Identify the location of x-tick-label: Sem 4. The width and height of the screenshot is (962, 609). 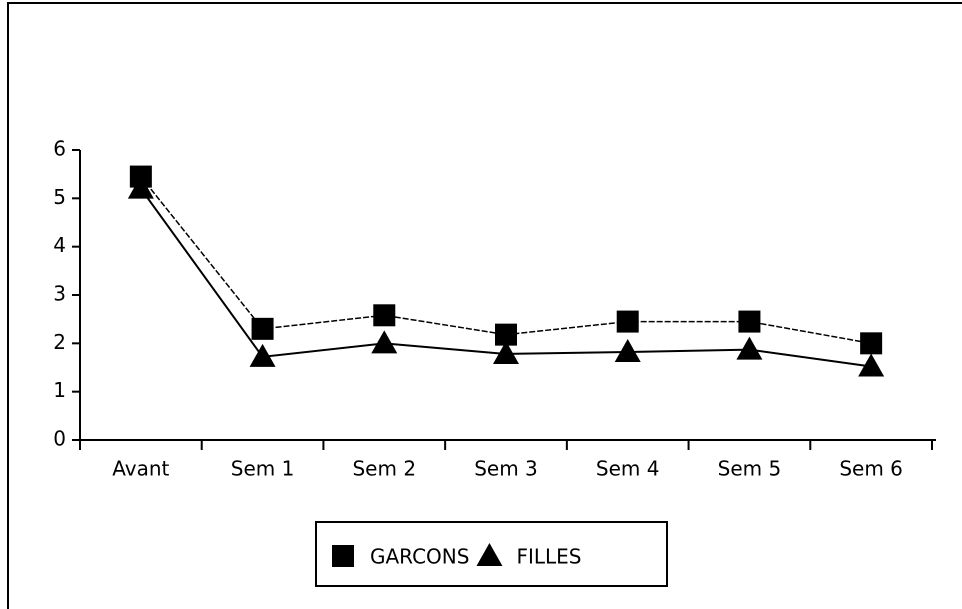
(628, 469).